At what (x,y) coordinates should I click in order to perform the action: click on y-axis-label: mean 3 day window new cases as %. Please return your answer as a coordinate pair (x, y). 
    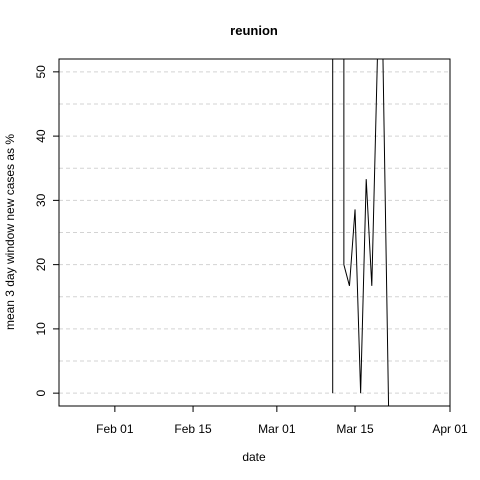
    Looking at the image, I should click on (10, 232).